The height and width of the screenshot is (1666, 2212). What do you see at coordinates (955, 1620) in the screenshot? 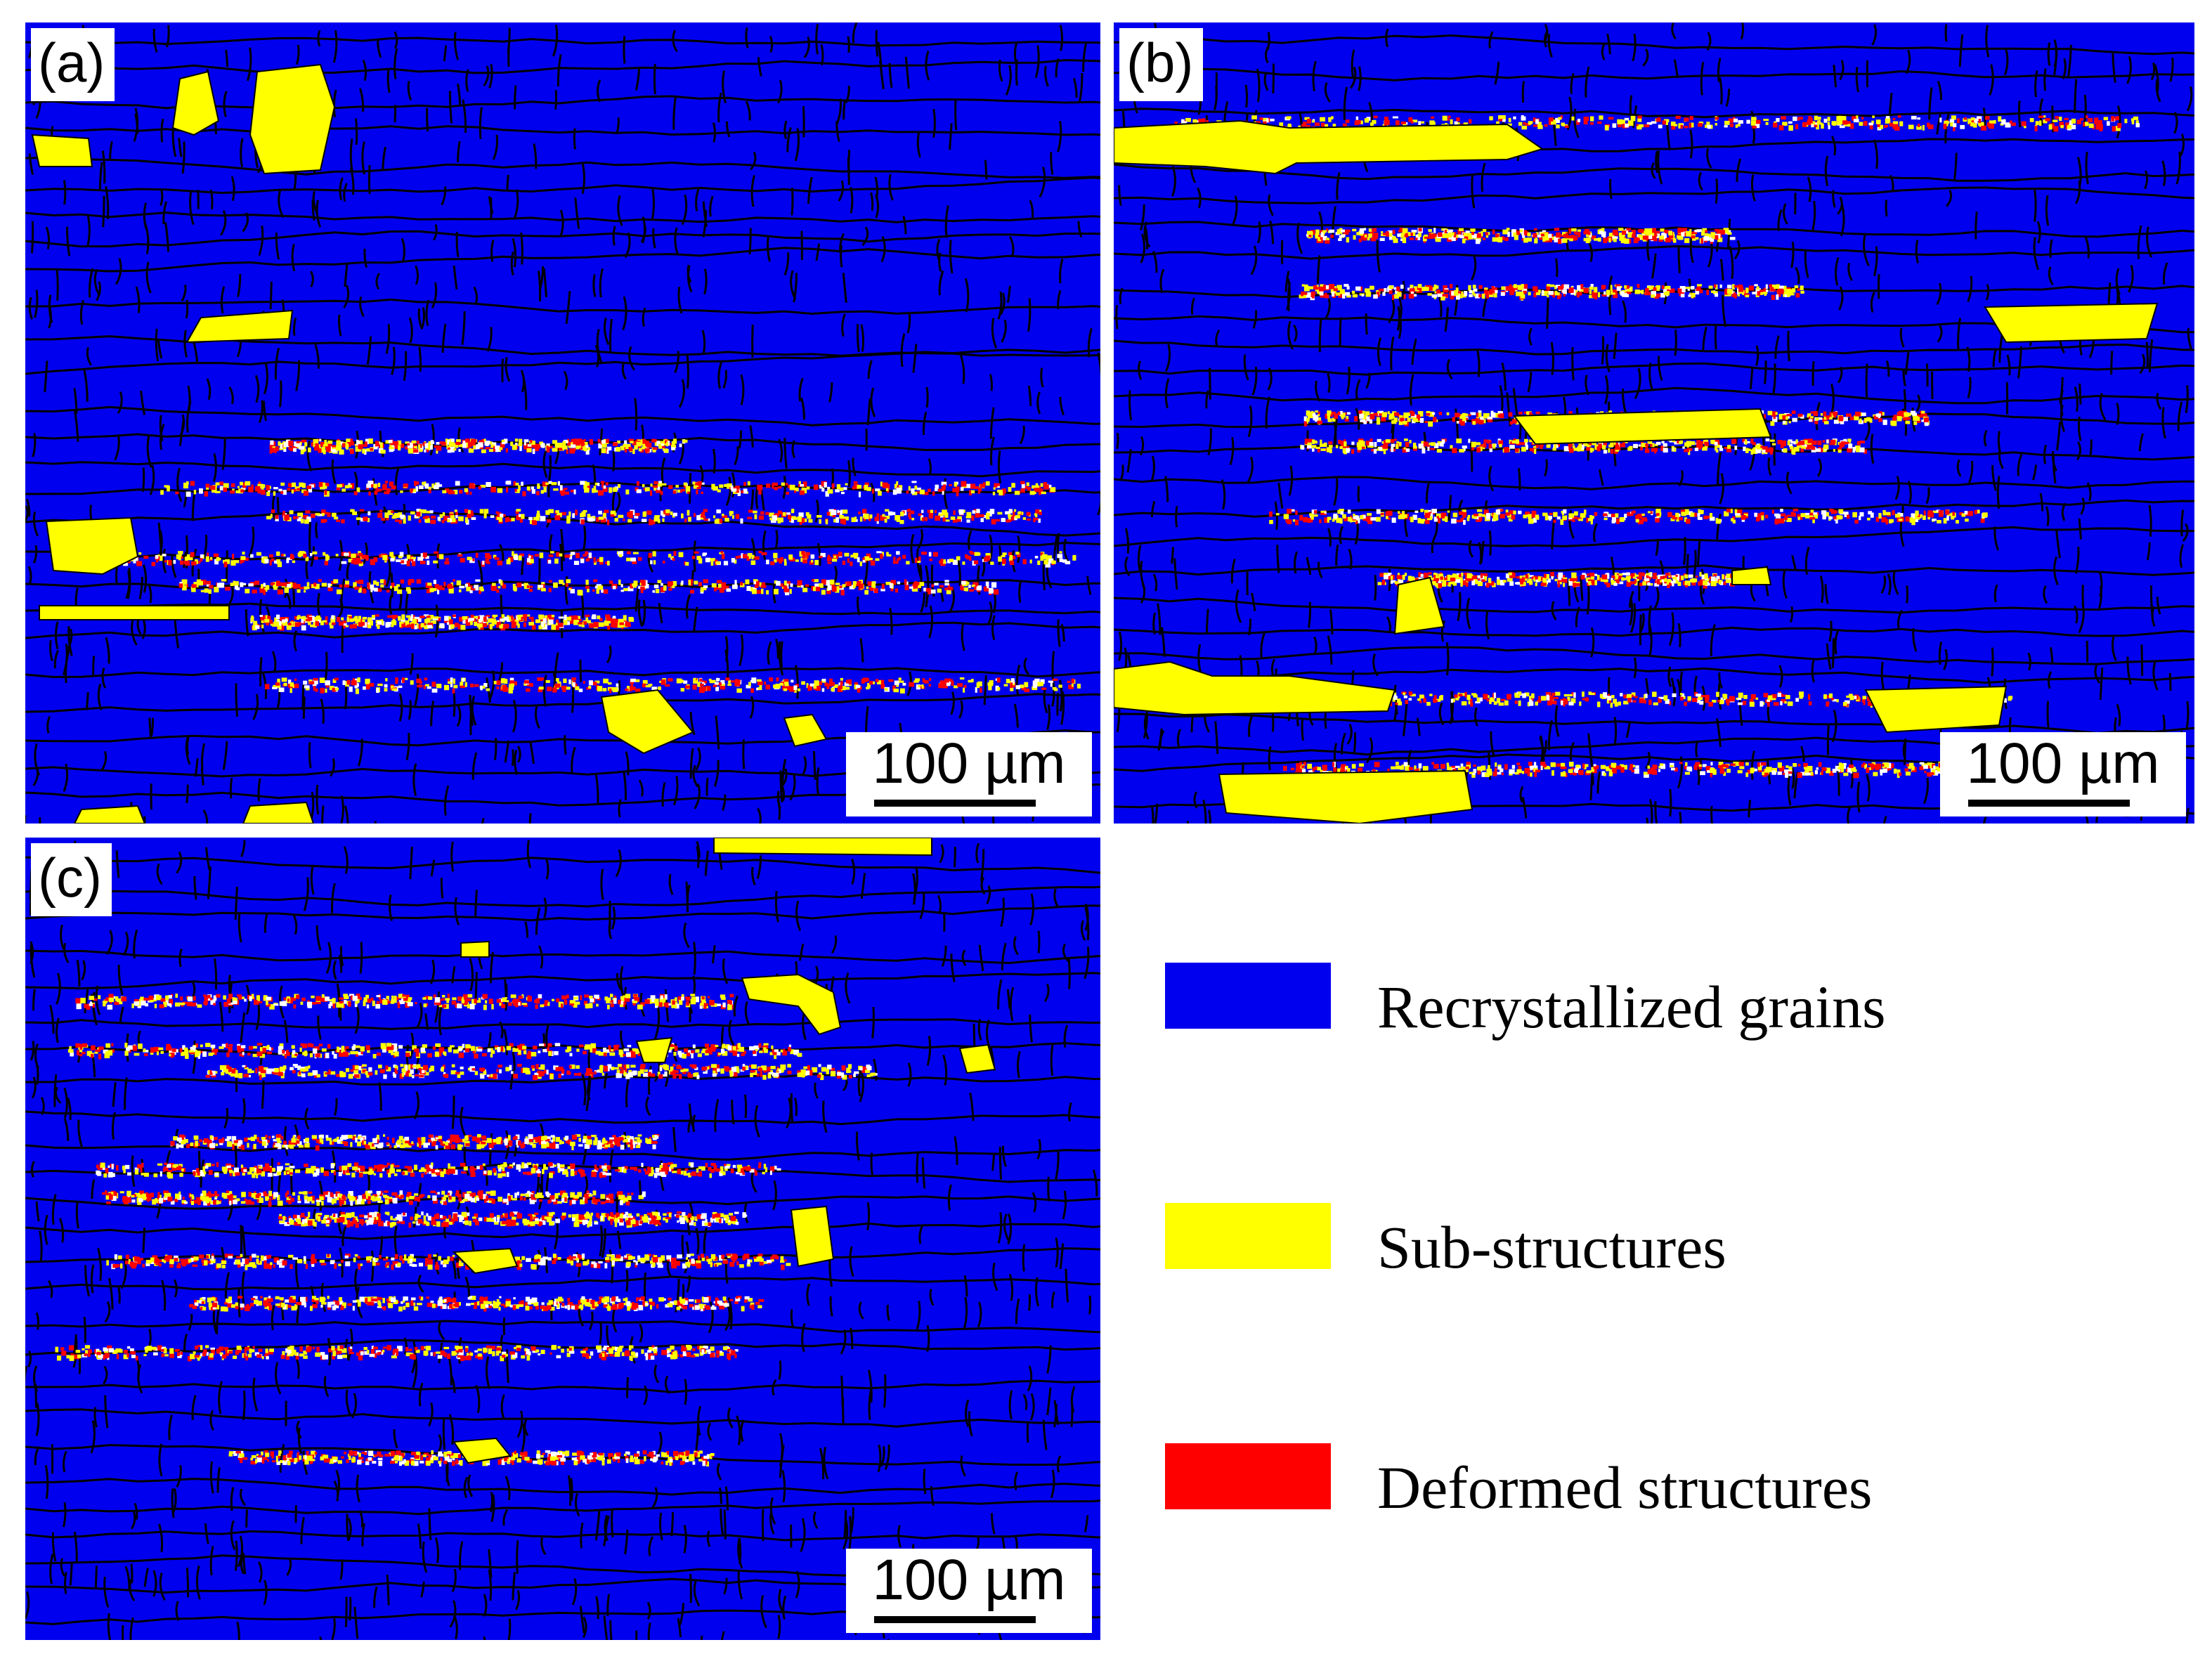
I see `scale-bar-line-c` at bounding box center [955, 1620].